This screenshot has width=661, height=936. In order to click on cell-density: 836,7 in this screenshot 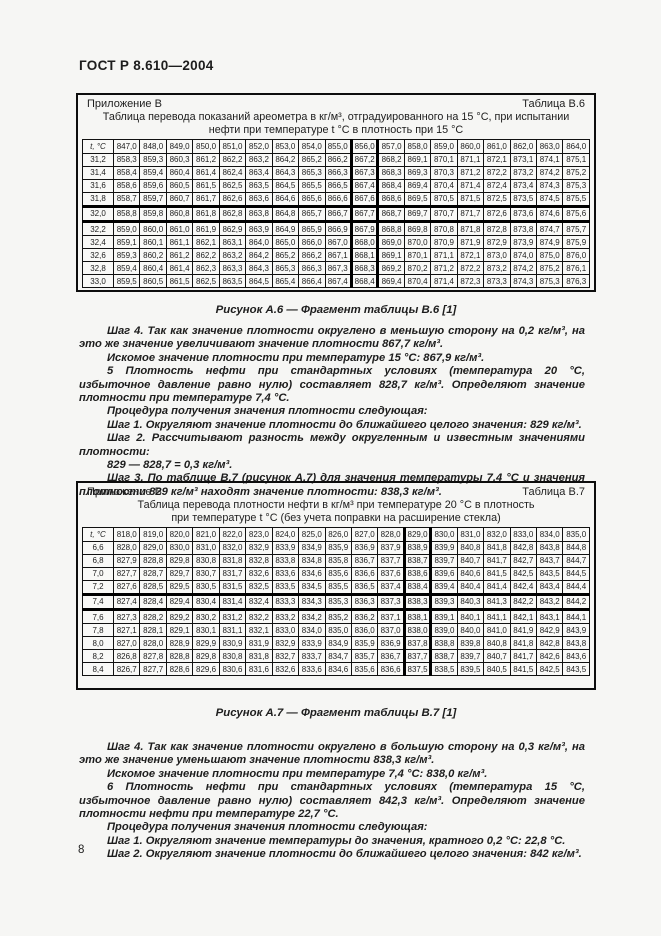, I will do `click(364, 560)`.